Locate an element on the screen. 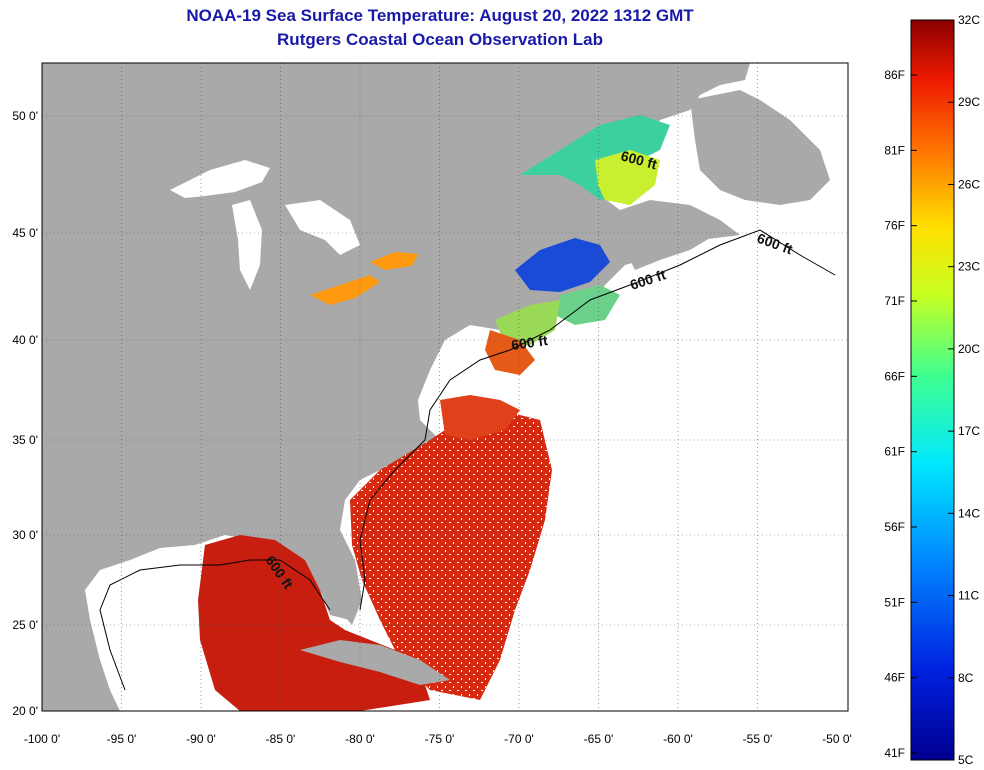 The height and width of the screenshot is (770, 984). lon-label: -70 0' is located at coordinates (519, 739).